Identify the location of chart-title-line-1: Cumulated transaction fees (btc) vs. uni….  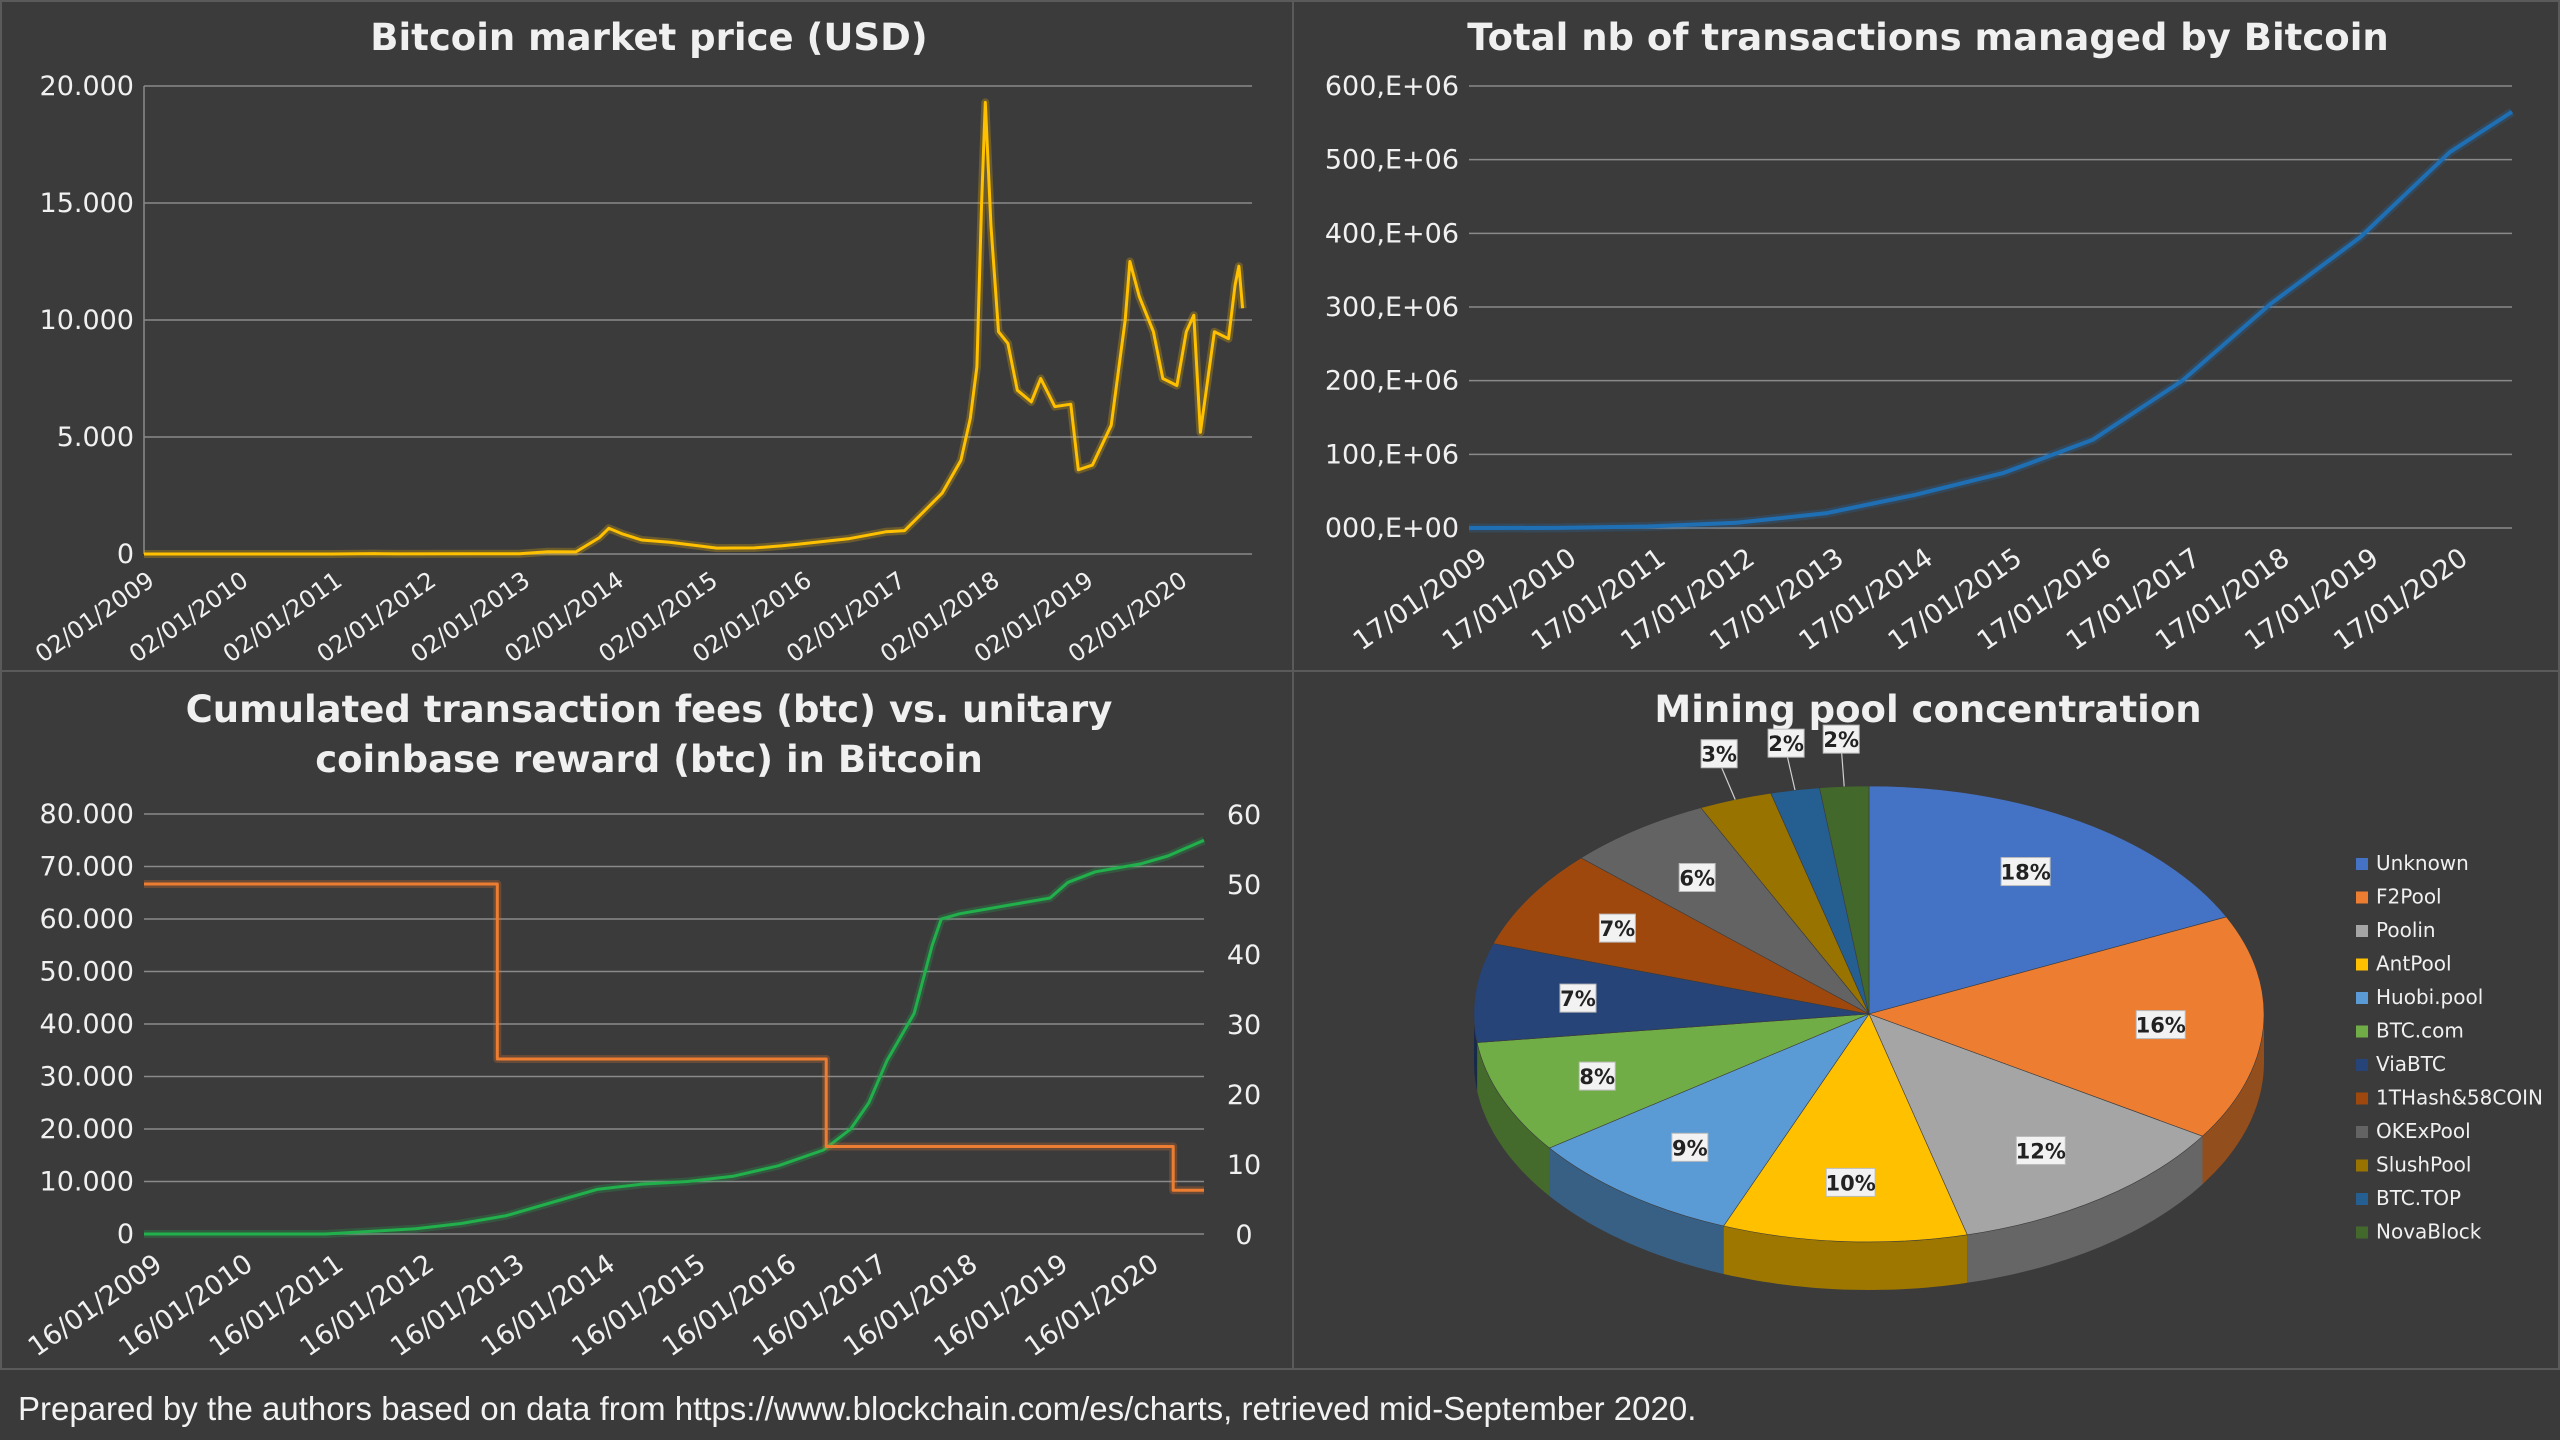
(649, 709).